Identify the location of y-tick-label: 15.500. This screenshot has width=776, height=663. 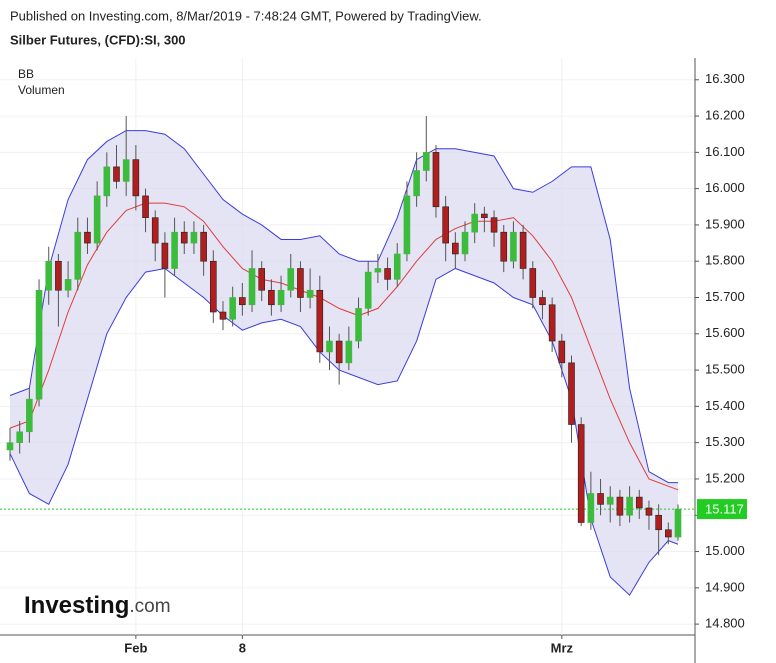
(725, 369).